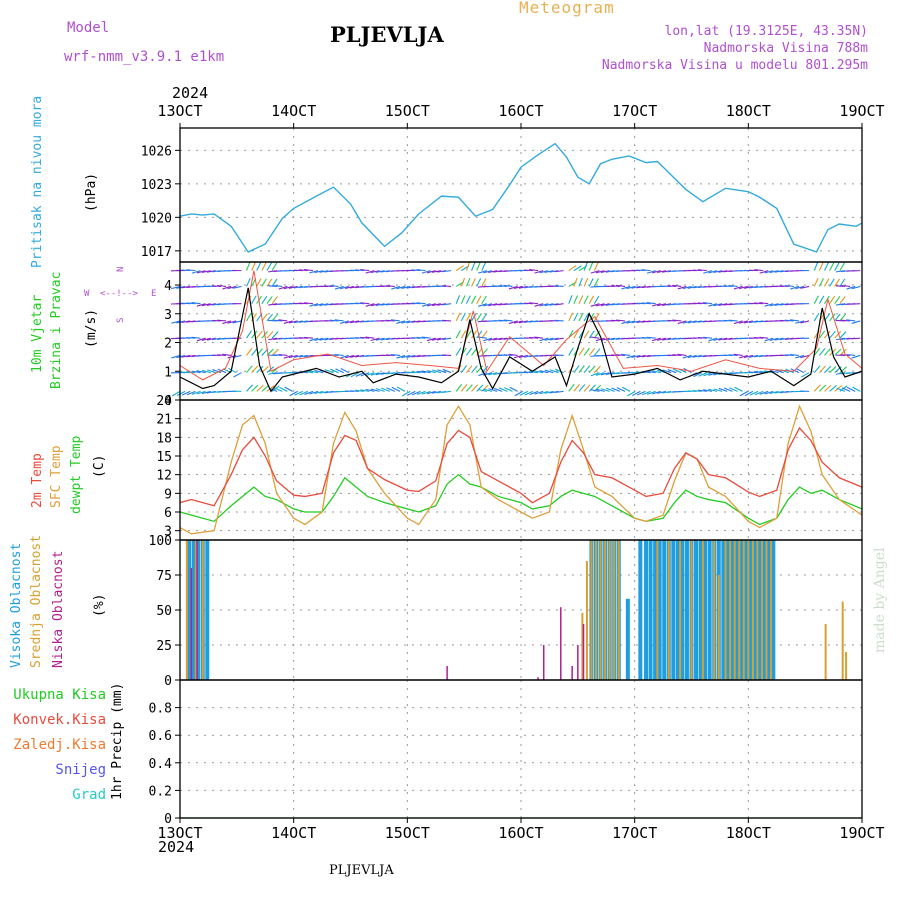  I want to click on x-tick-label-bottom: 17OCT, so click(634, 833).